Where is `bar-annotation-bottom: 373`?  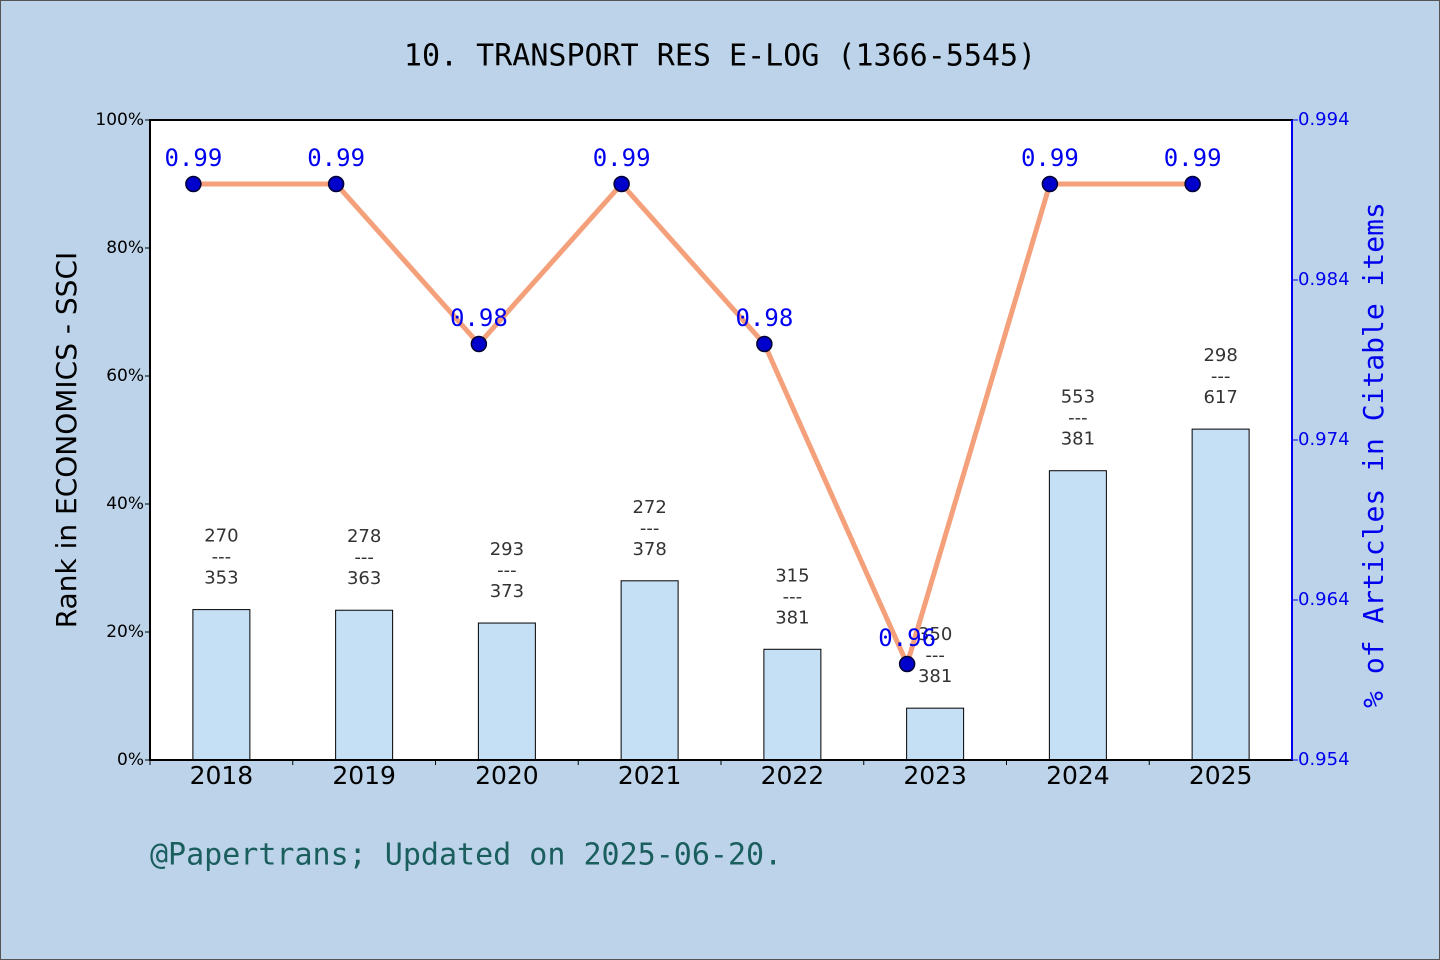
bar-annotation-bottom: 373 is located at coordinates (507, 591).